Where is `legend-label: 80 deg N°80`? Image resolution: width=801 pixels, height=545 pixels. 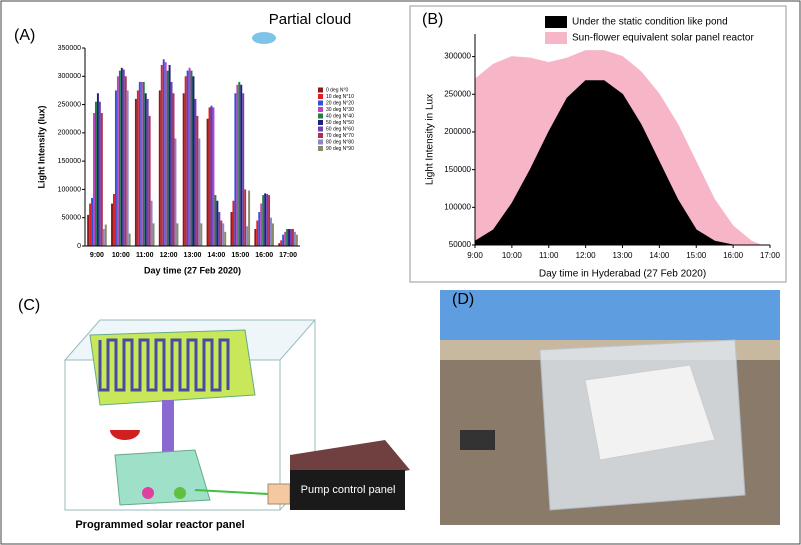 legend-label: 80 deg N°80 is located at coordinates (340, 142).